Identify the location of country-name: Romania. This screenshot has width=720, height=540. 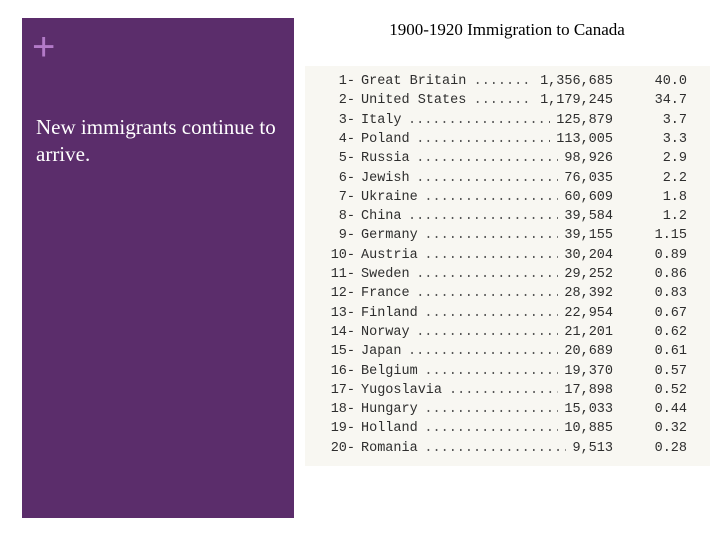
(389, 448).